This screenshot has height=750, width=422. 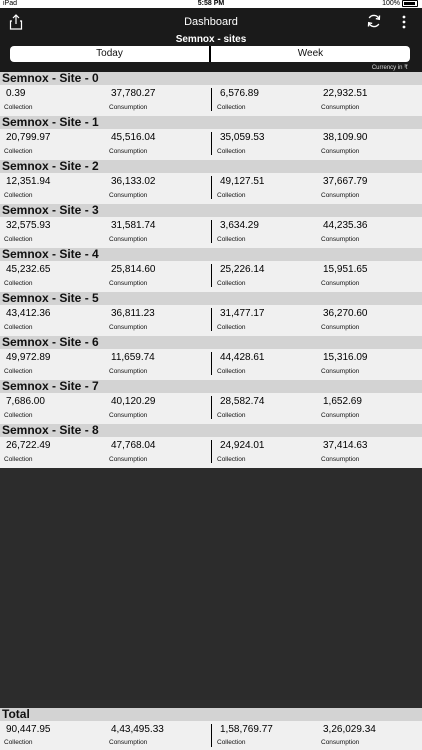 I want to click on today-collection-value: 7,686.00, so click(x=25, y=401).